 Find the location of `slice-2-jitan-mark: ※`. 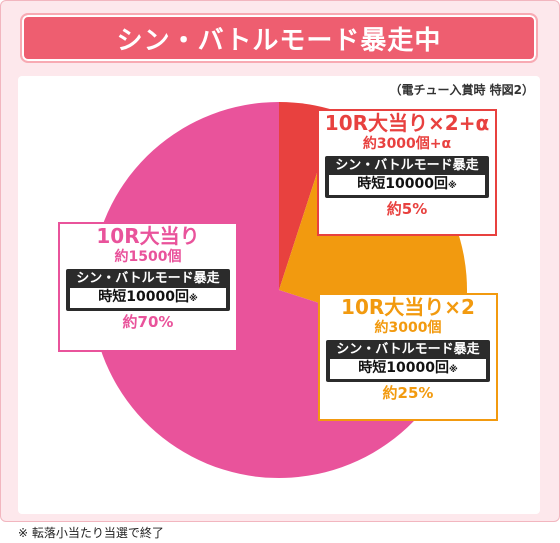

slice-2-jitan-mark: ※ is located at coordinates (193, 299).